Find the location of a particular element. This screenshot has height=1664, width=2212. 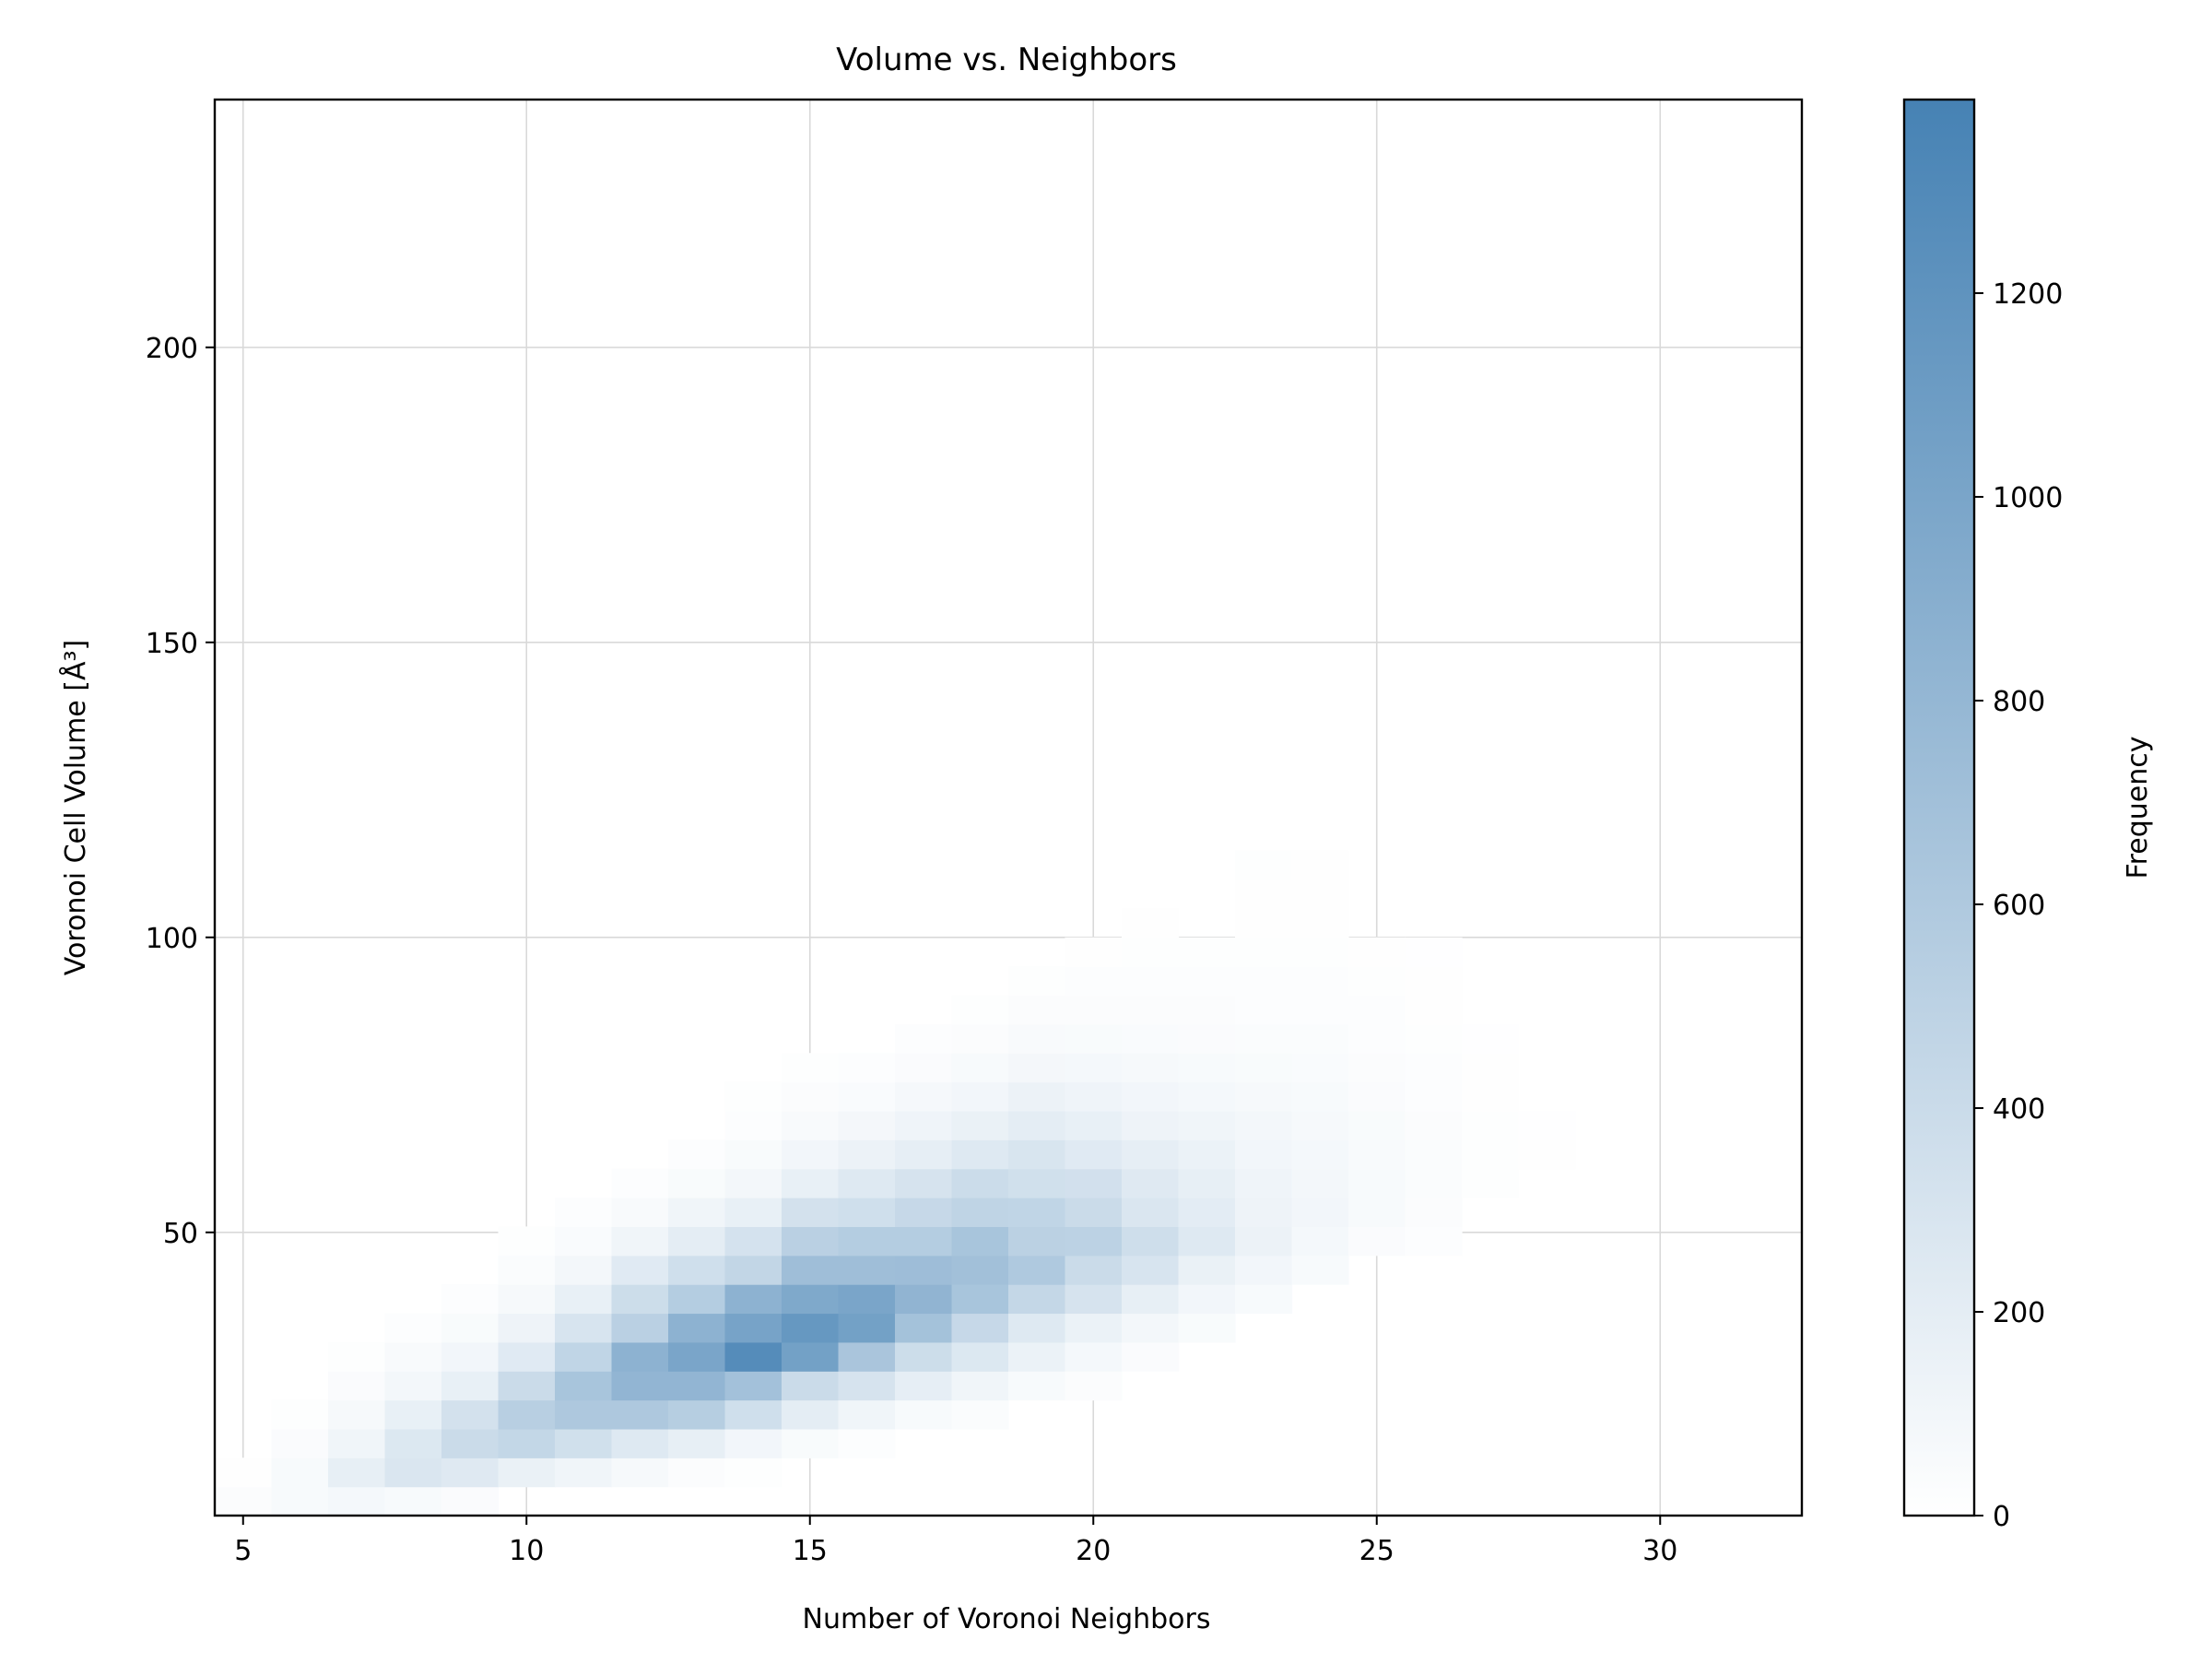

colorbar-tick-label: 0 is located at coordinates (2001, 1517).